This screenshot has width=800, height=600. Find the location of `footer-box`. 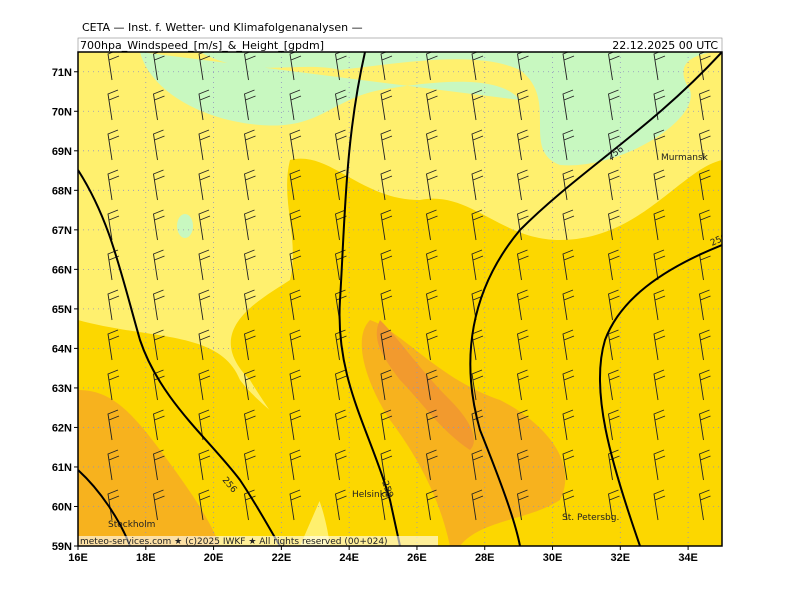

footer-box is located at coordinates (258, 541).